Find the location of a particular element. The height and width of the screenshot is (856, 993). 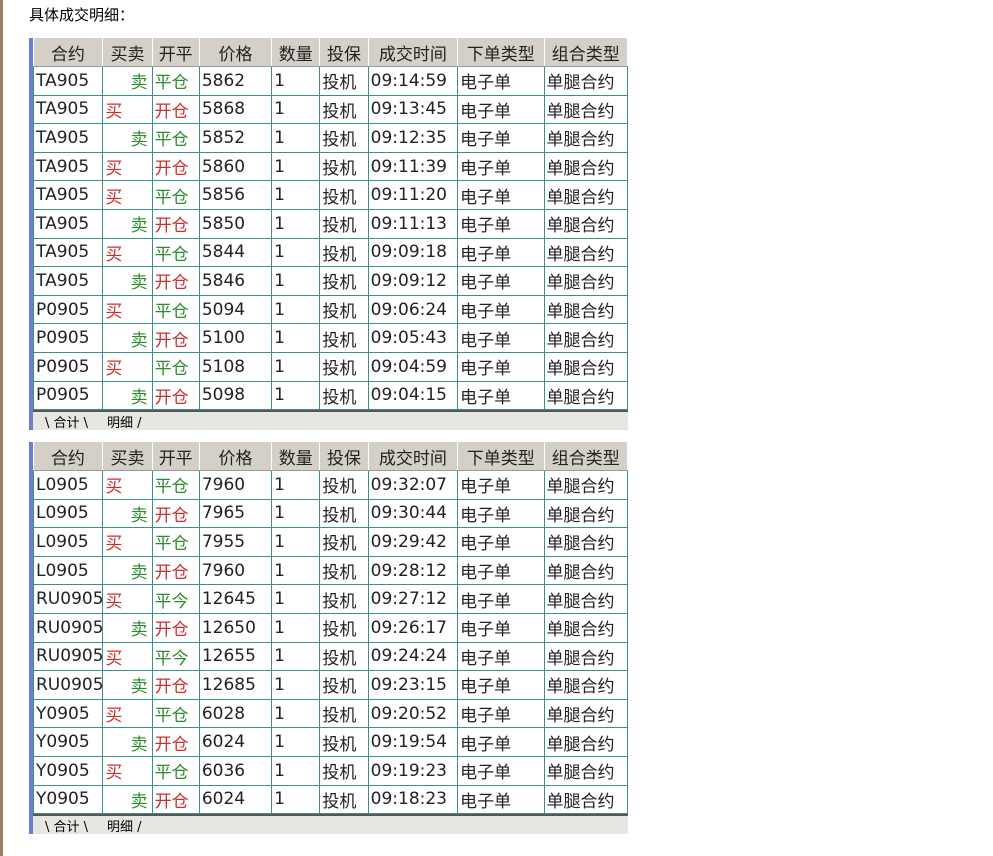

table-row: L0905 买平仓 7955 1 投机 09:29:42 电子单 单腿合约 is located at coordinates (330, 542).